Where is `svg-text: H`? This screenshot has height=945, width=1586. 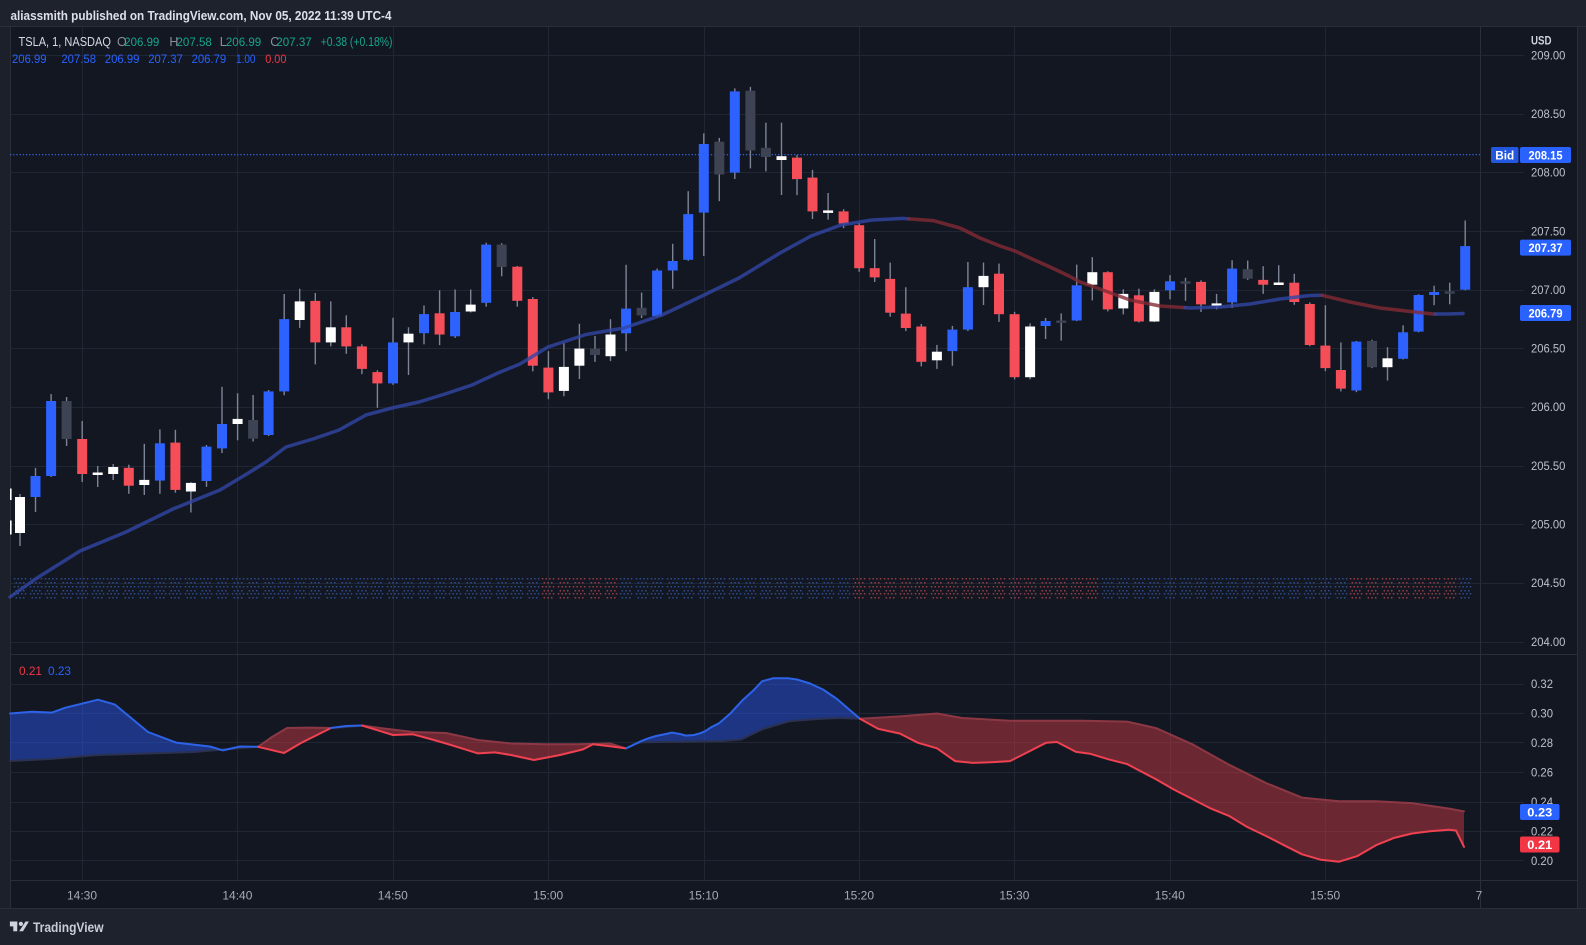 svg-text: H is located at coordinates (173, 42).